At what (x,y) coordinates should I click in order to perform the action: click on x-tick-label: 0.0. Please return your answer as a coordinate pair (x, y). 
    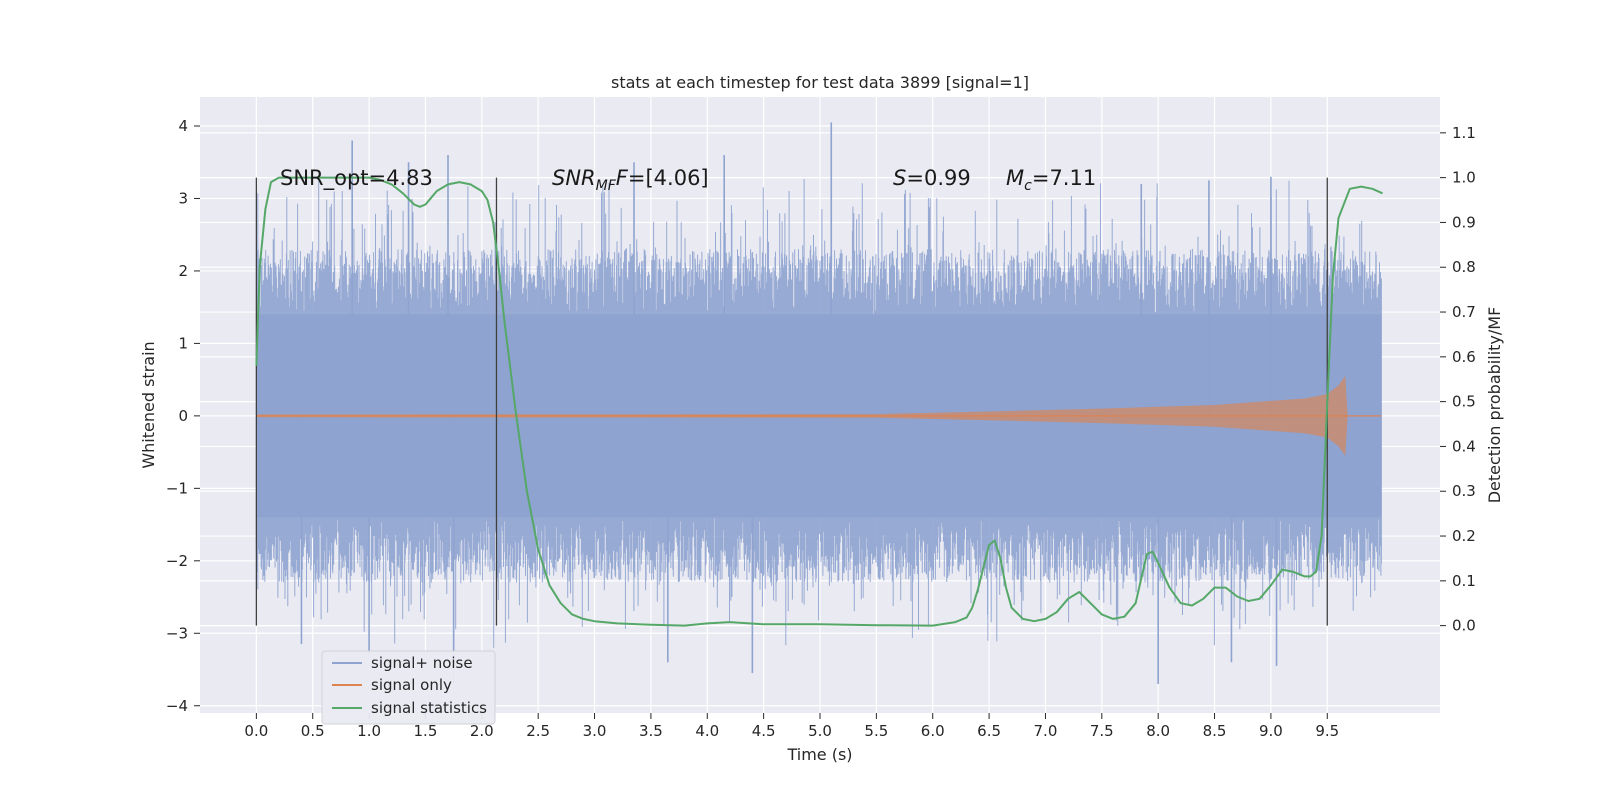
    Looking at the image, I should click on (256, 731).